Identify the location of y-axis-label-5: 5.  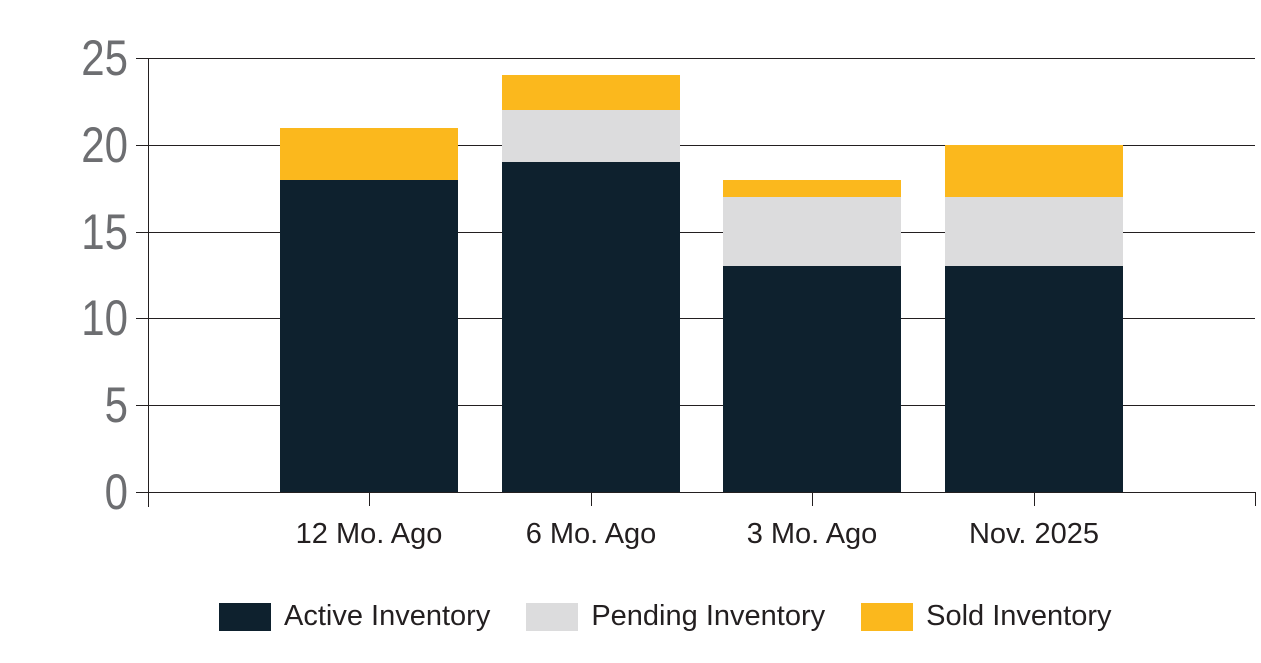
(116, 405).